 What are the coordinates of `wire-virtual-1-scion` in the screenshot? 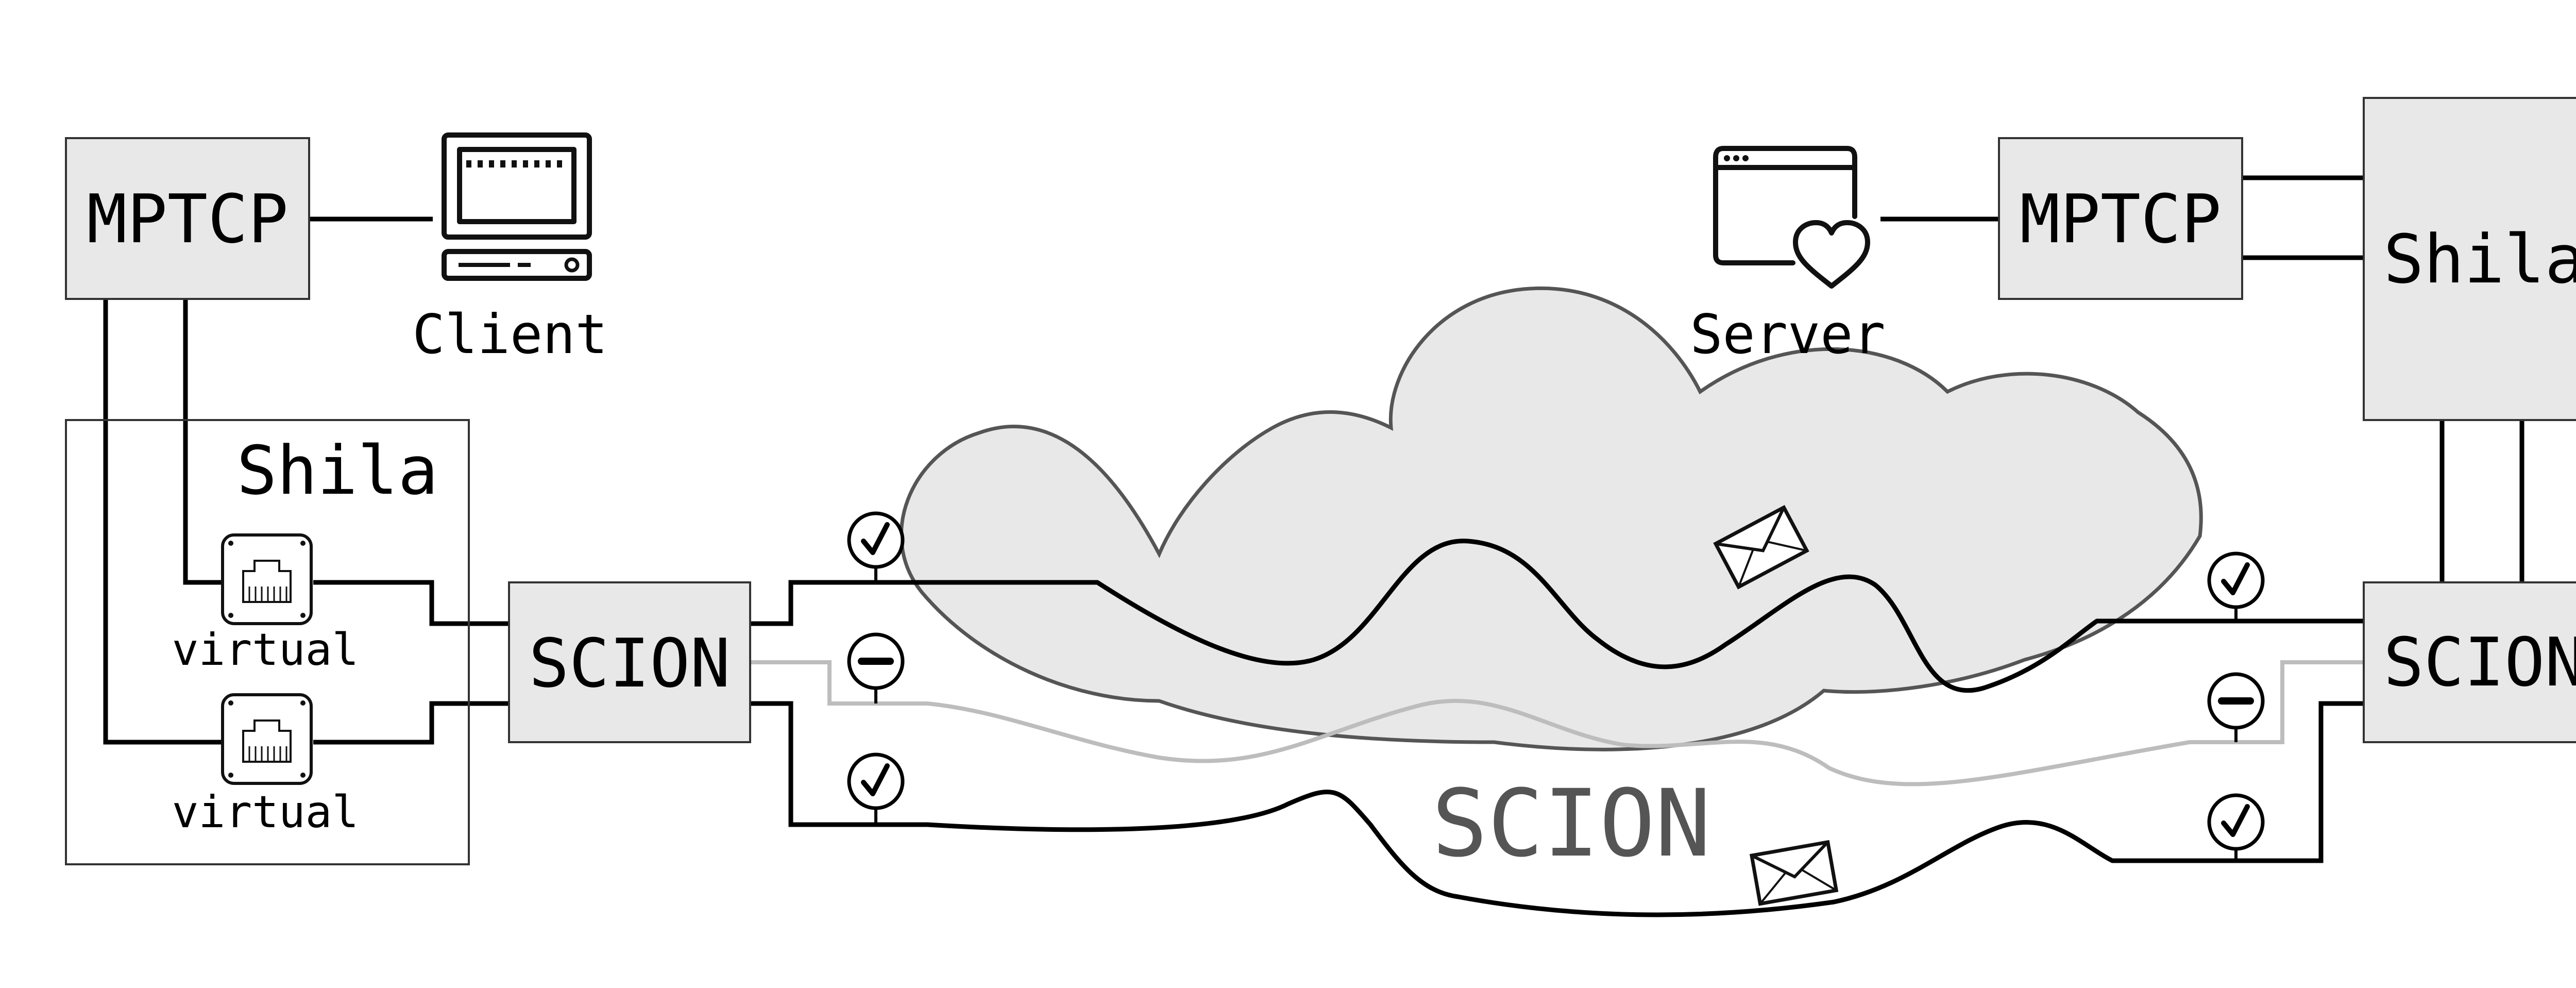 It's located at (411, 603).